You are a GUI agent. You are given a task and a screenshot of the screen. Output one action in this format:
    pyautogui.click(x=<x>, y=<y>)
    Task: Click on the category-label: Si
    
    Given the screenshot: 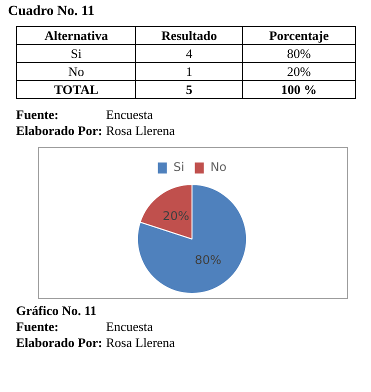 What is the action you would take?
    pyautogui.click(x=76, y=53)
    